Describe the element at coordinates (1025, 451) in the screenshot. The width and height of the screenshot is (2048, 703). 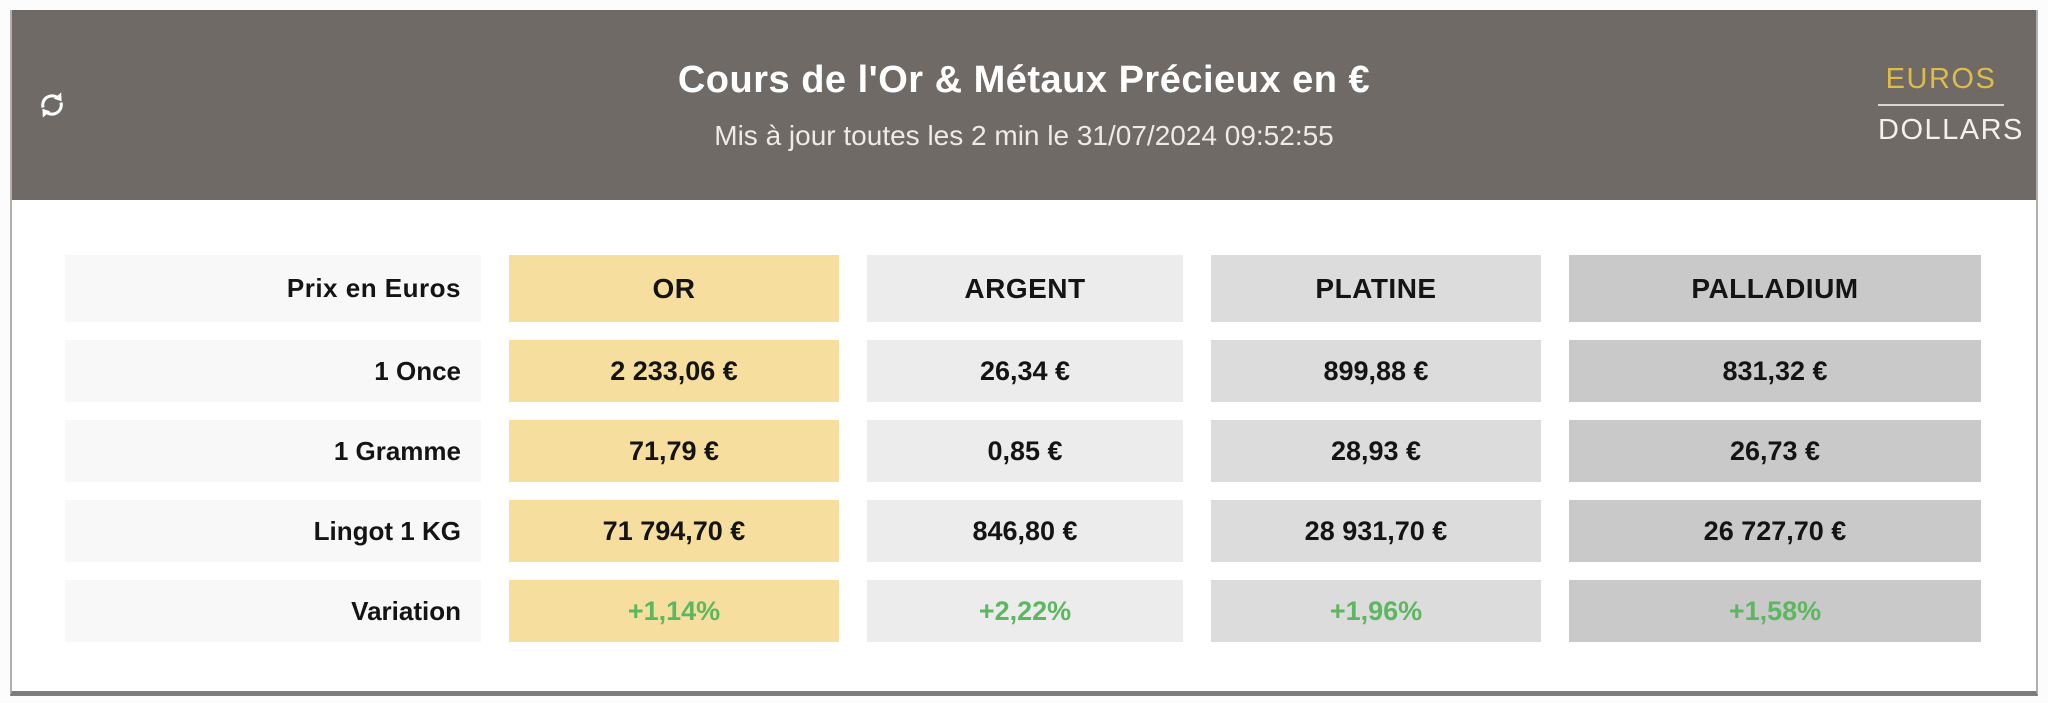
I see `price-gramme-argent: 0,85 €` at that location.